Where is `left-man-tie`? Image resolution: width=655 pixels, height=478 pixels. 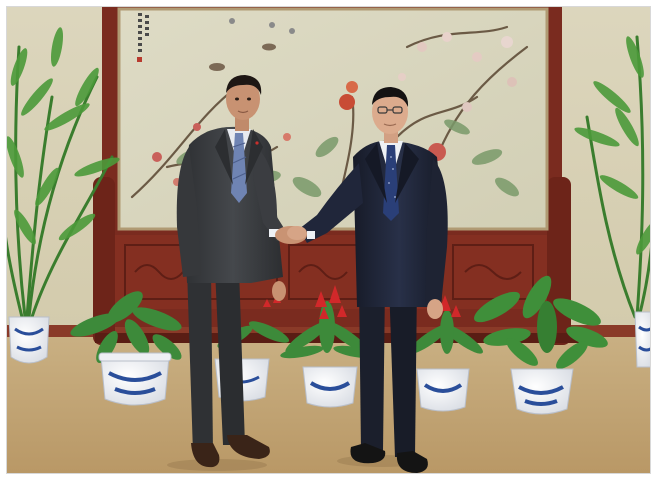 left-man-tie is located at coordinates (239, 168).